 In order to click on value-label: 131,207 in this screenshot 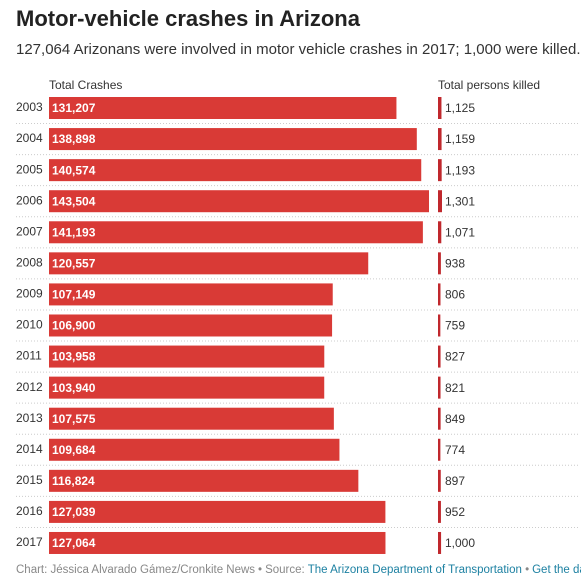, I will do `click(74, 108)`.